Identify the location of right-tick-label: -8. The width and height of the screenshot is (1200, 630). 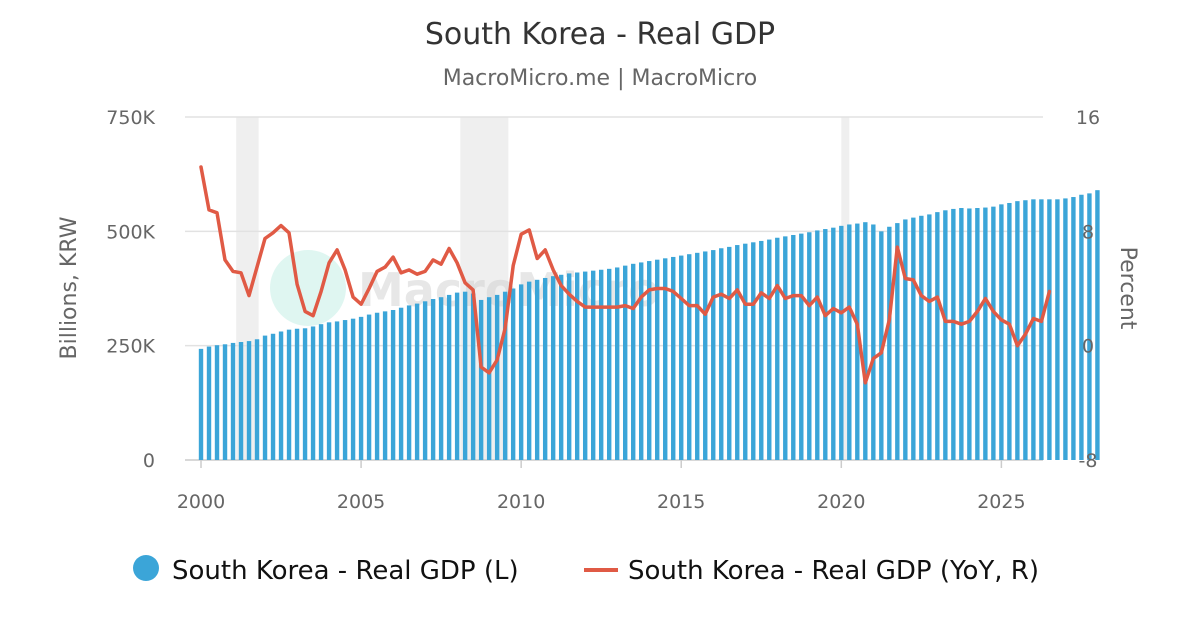
(1088, 461).